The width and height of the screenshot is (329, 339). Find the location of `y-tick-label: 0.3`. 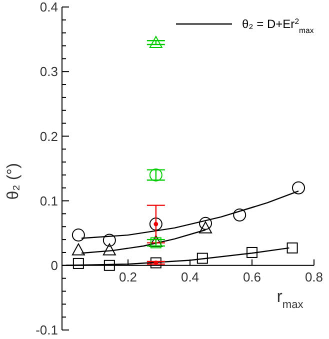

y-tick-label: 0.3 is located at coordinates (49, 72).